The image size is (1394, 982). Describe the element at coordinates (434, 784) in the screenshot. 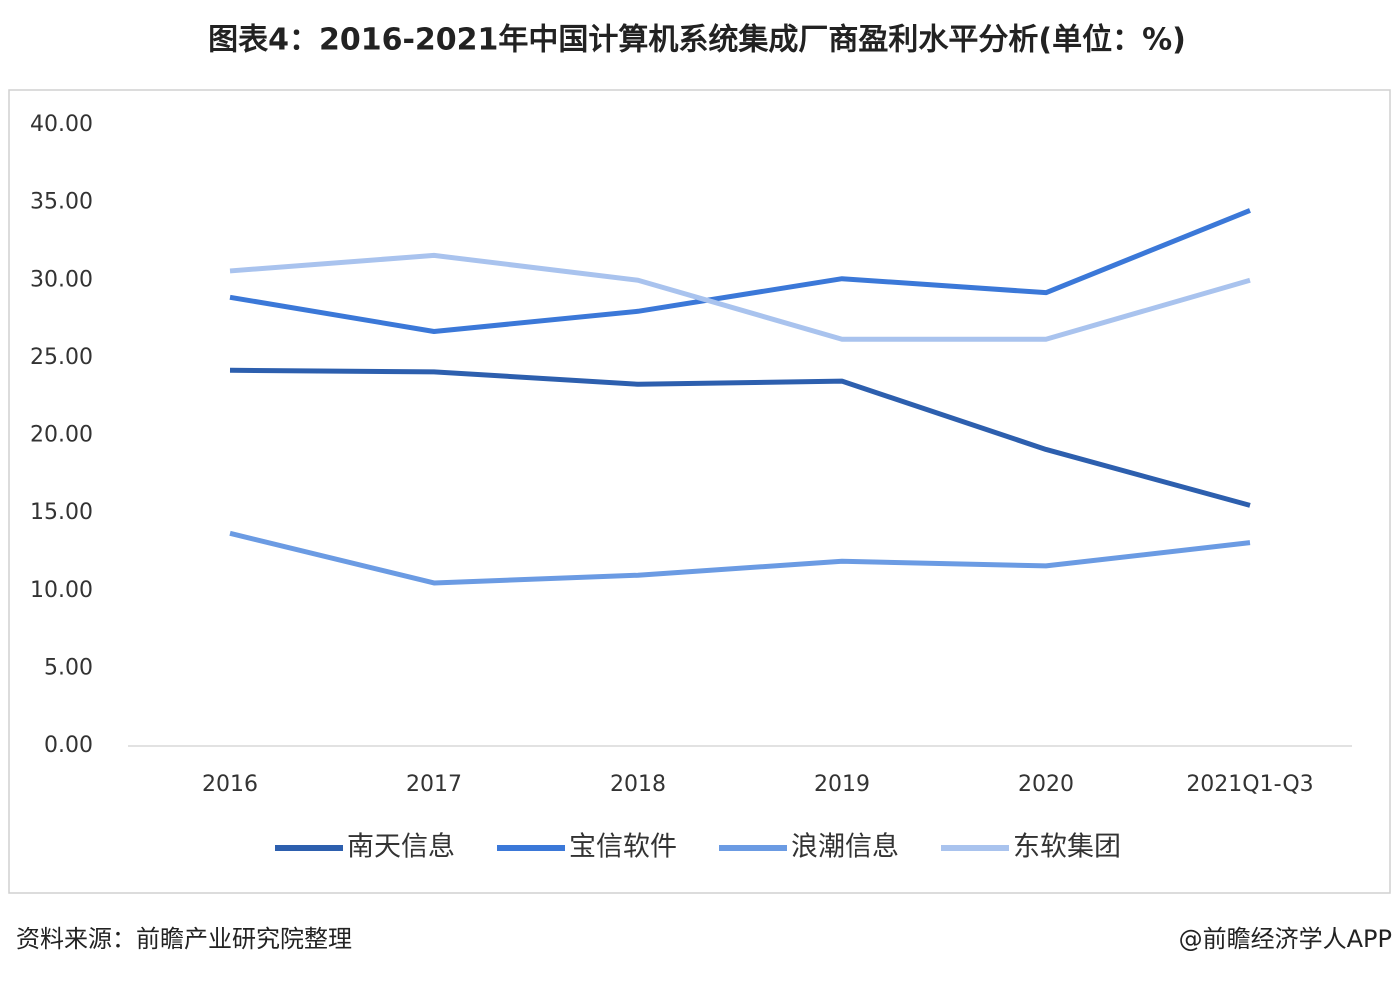

I see `x-tick-label: 2017` at that location.